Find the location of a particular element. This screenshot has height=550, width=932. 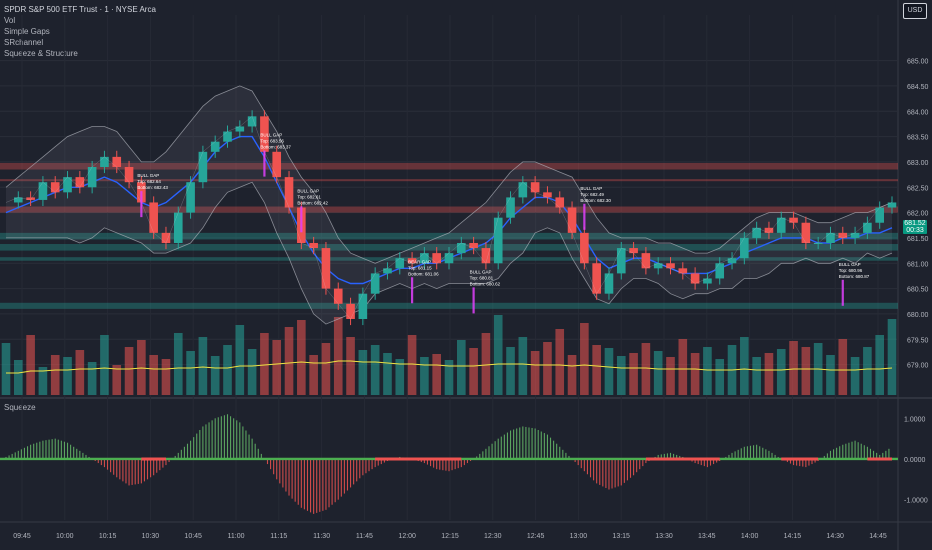

gap-label-line: Bottom: 680.87 is located at coordinates (854, 276).